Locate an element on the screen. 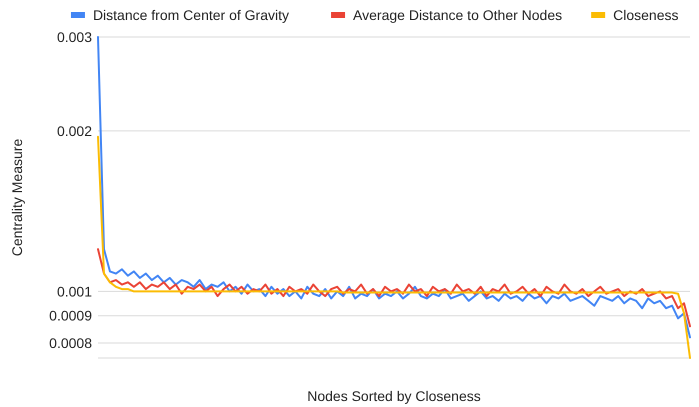 The width and height of the screenshot is (699, 407). y-tick-label: 0.001 is located at coordinates (74, 291).